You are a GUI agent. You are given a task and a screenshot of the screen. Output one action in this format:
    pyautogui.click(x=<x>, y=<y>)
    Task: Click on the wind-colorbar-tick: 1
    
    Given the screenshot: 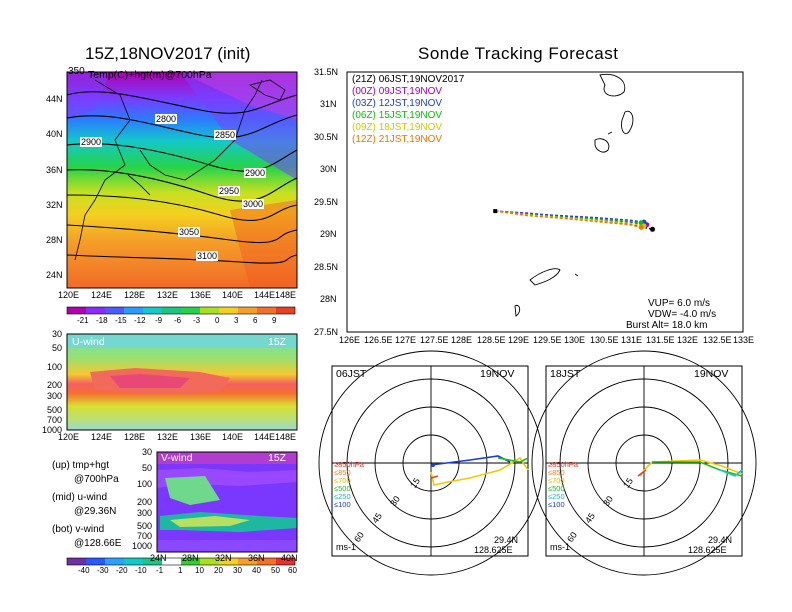 What is the action you would take?
    pyautogui.click(x=180, y=570)
    